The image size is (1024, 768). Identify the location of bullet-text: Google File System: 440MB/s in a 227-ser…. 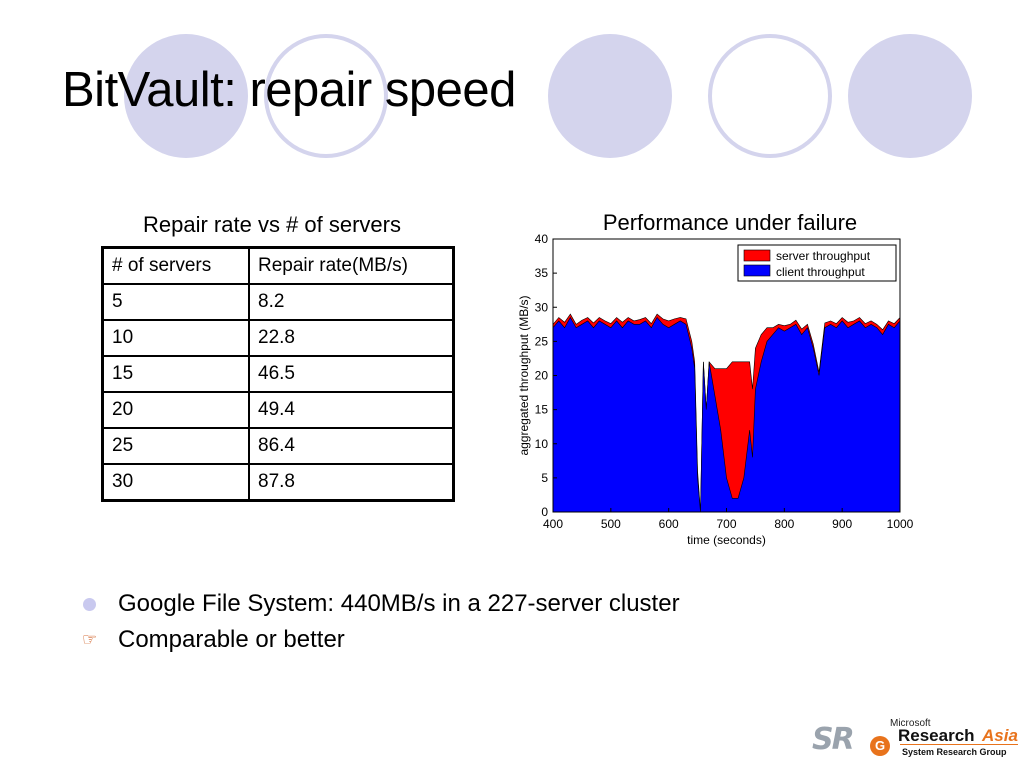
(399, 603).